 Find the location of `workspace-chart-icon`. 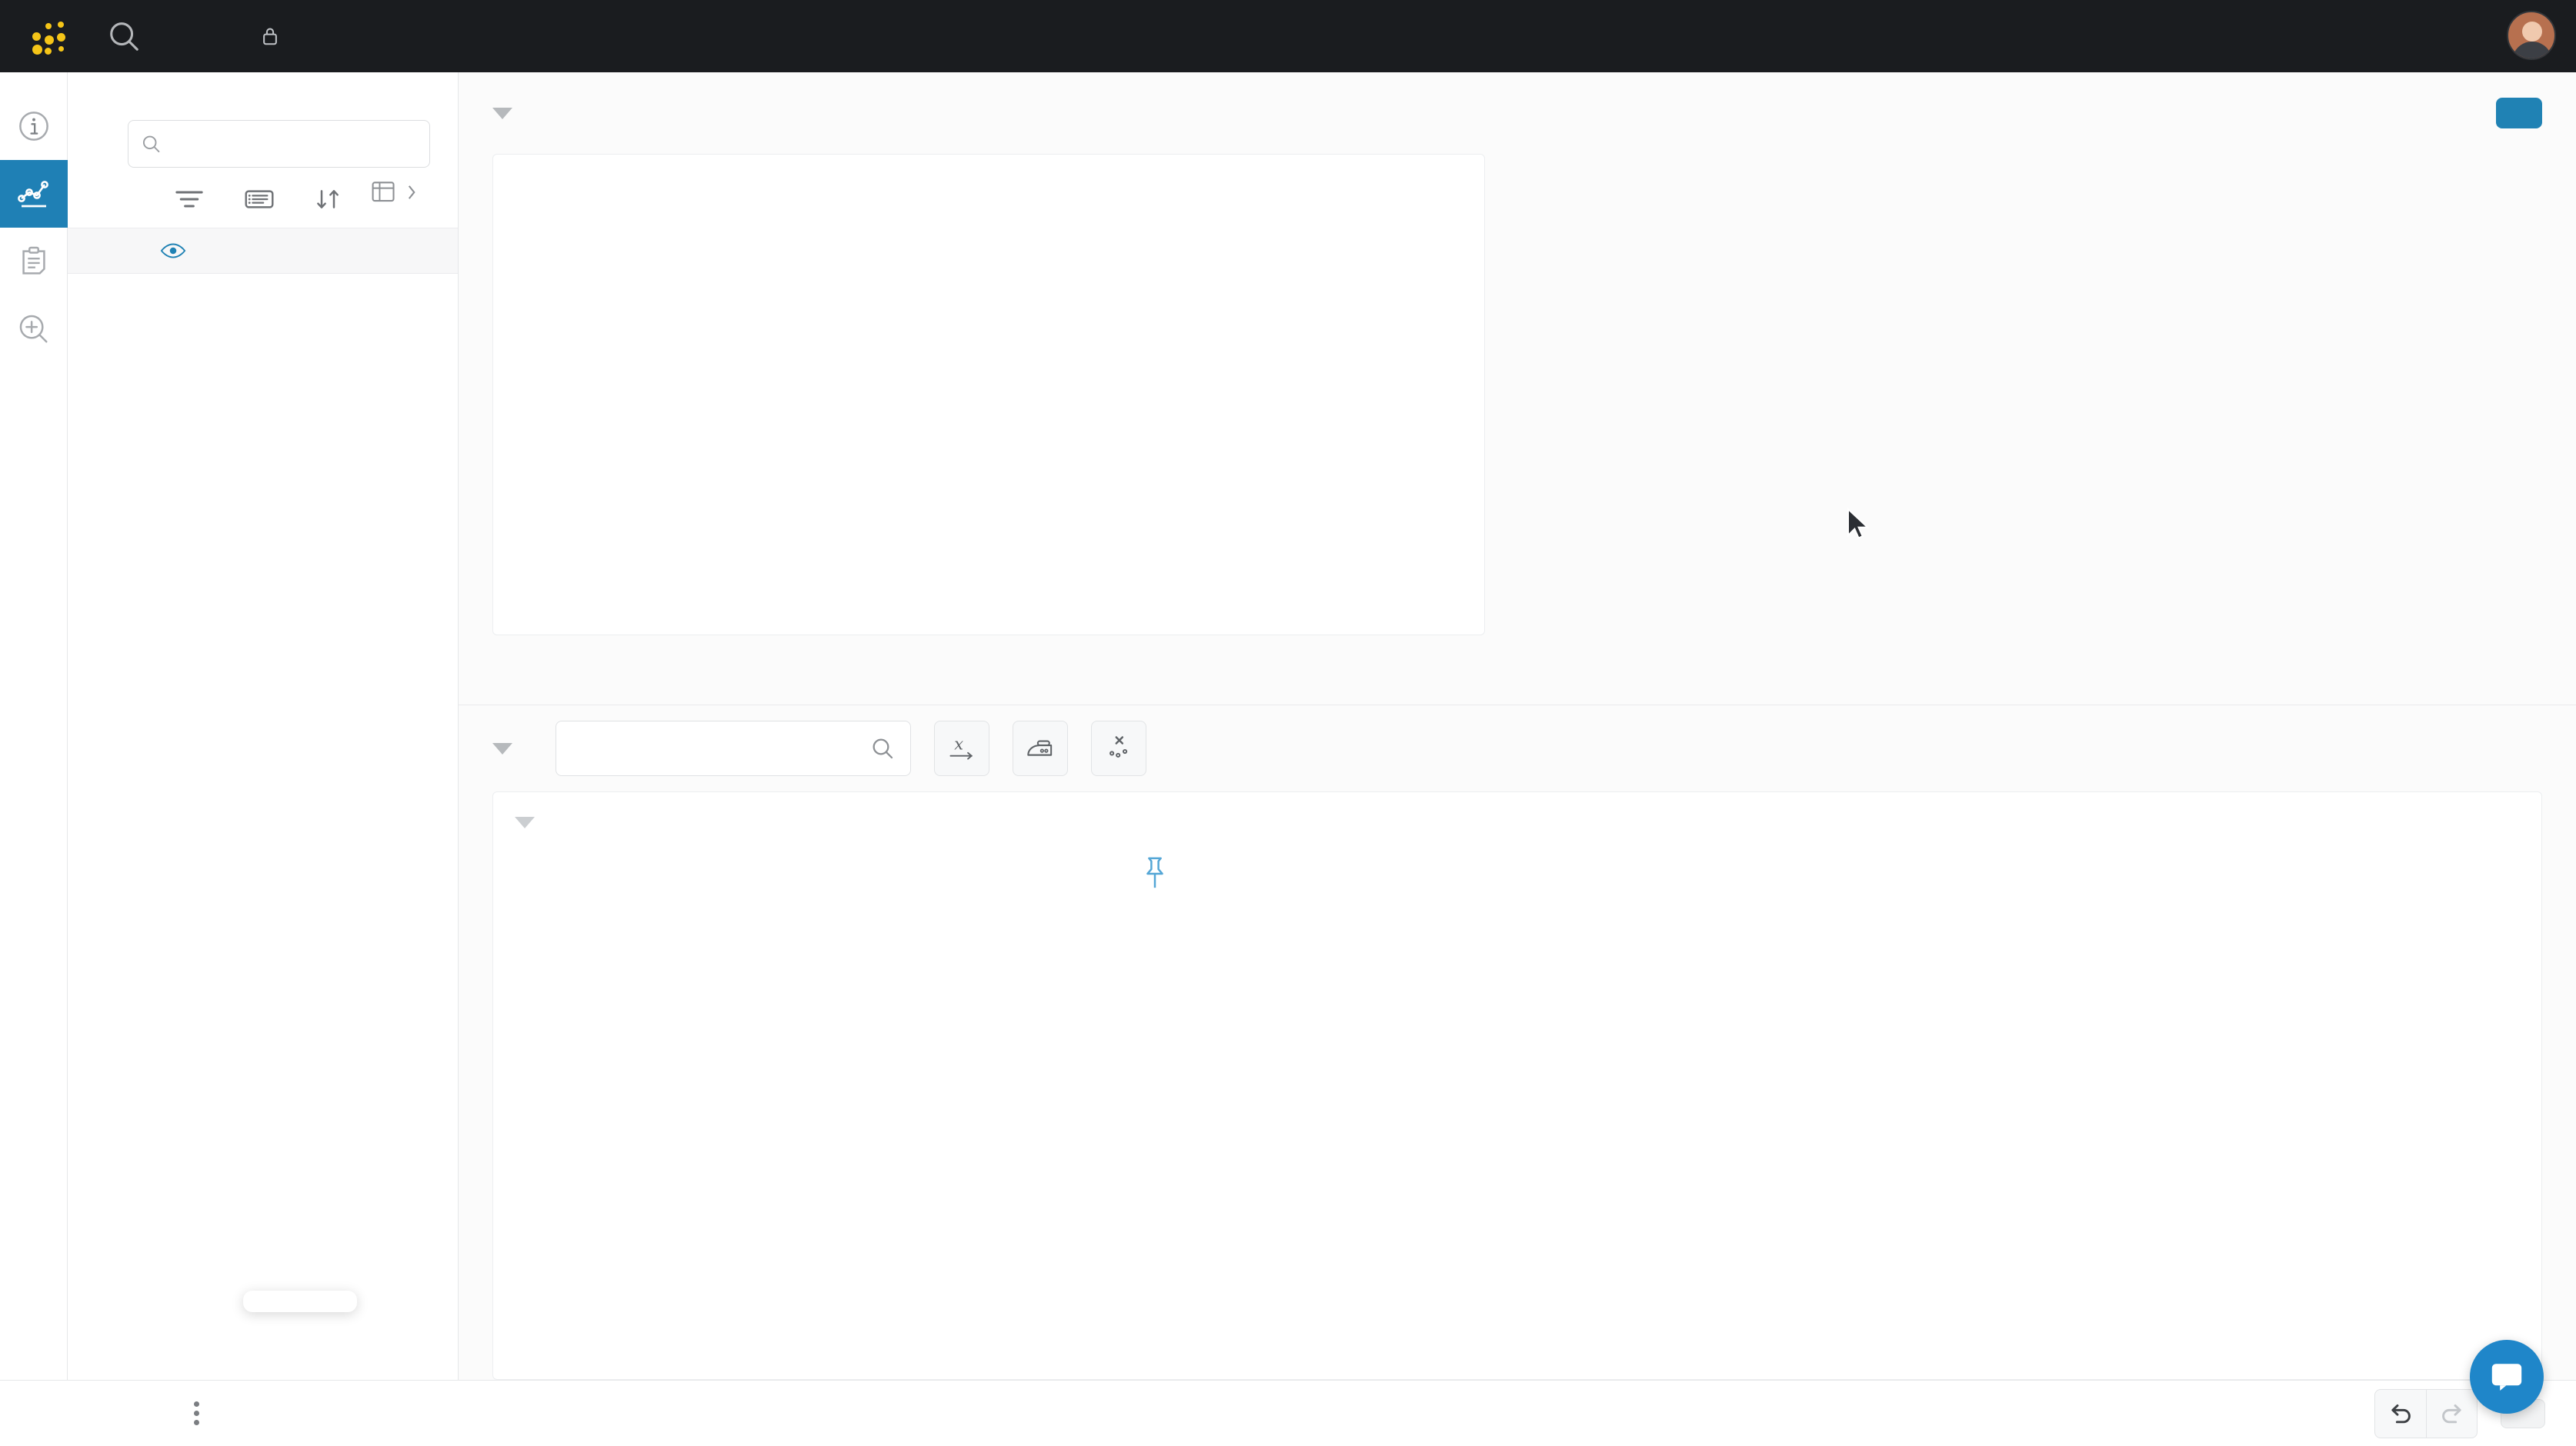

workspace-chart-icon is located at coordinates (32, 194).